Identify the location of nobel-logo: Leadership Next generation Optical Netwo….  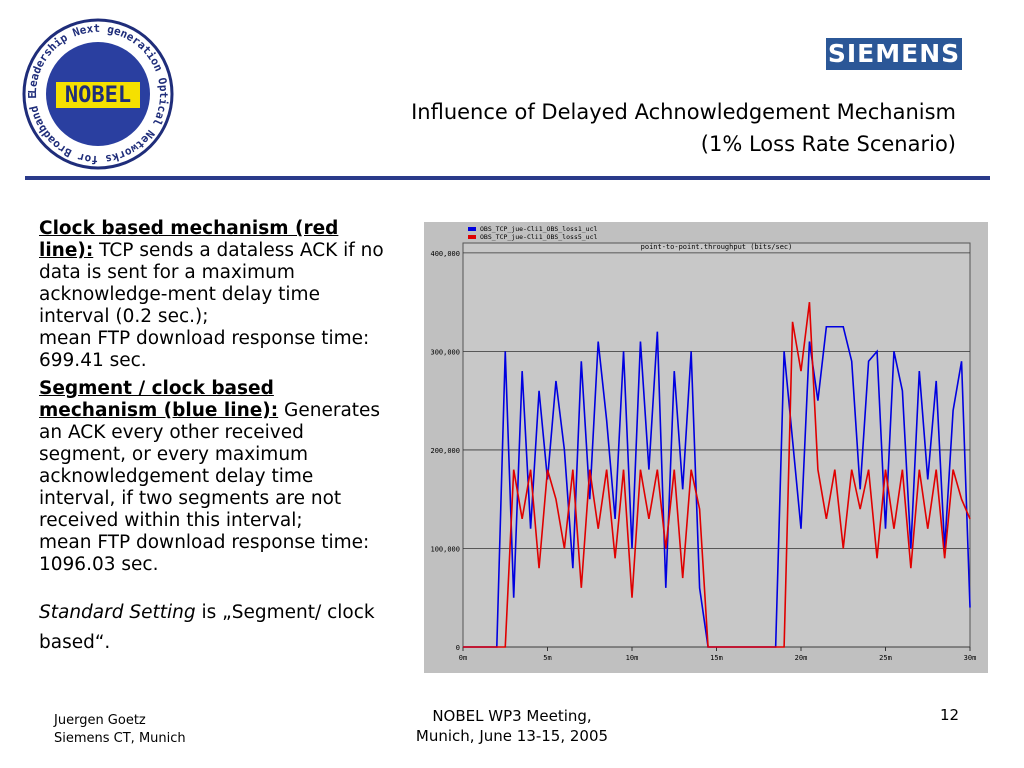
(96, 92).